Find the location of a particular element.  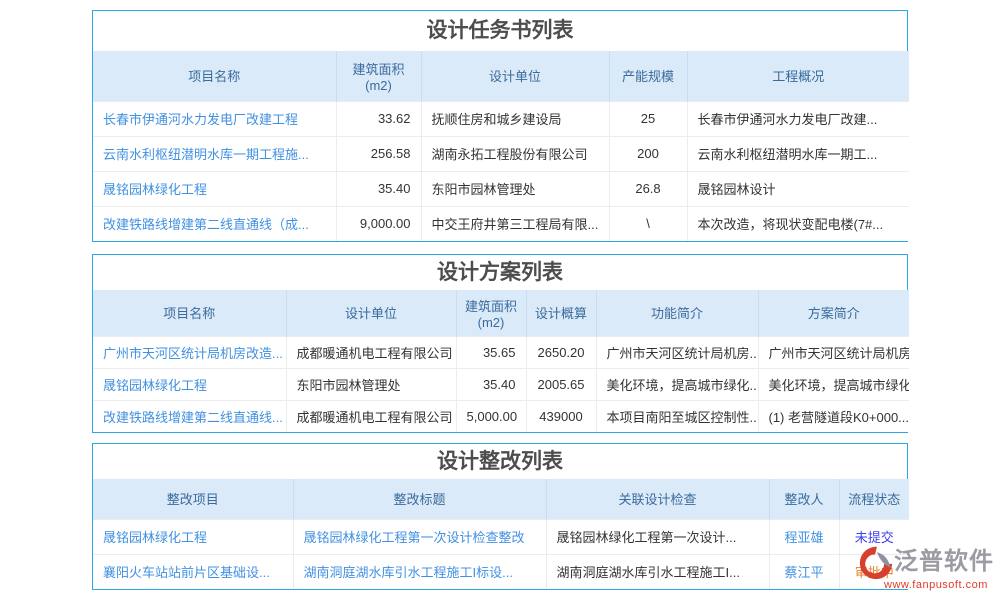

table-cell: 2650.20 is located at coordinates (560, 351).